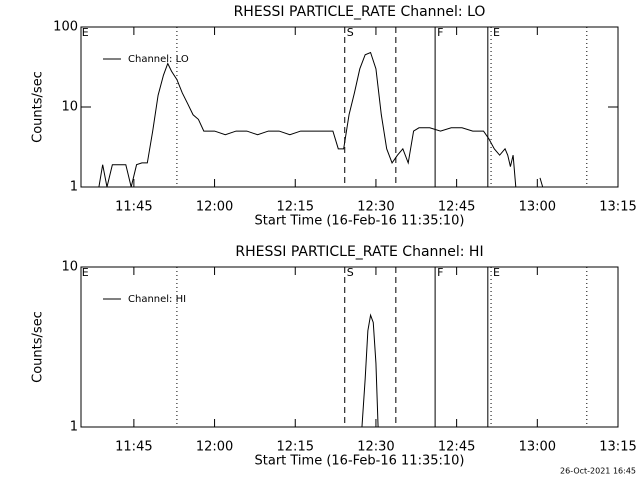 The image size is (640, 480). I want to click on legend-label: Channel: HI, so click(157, 299).